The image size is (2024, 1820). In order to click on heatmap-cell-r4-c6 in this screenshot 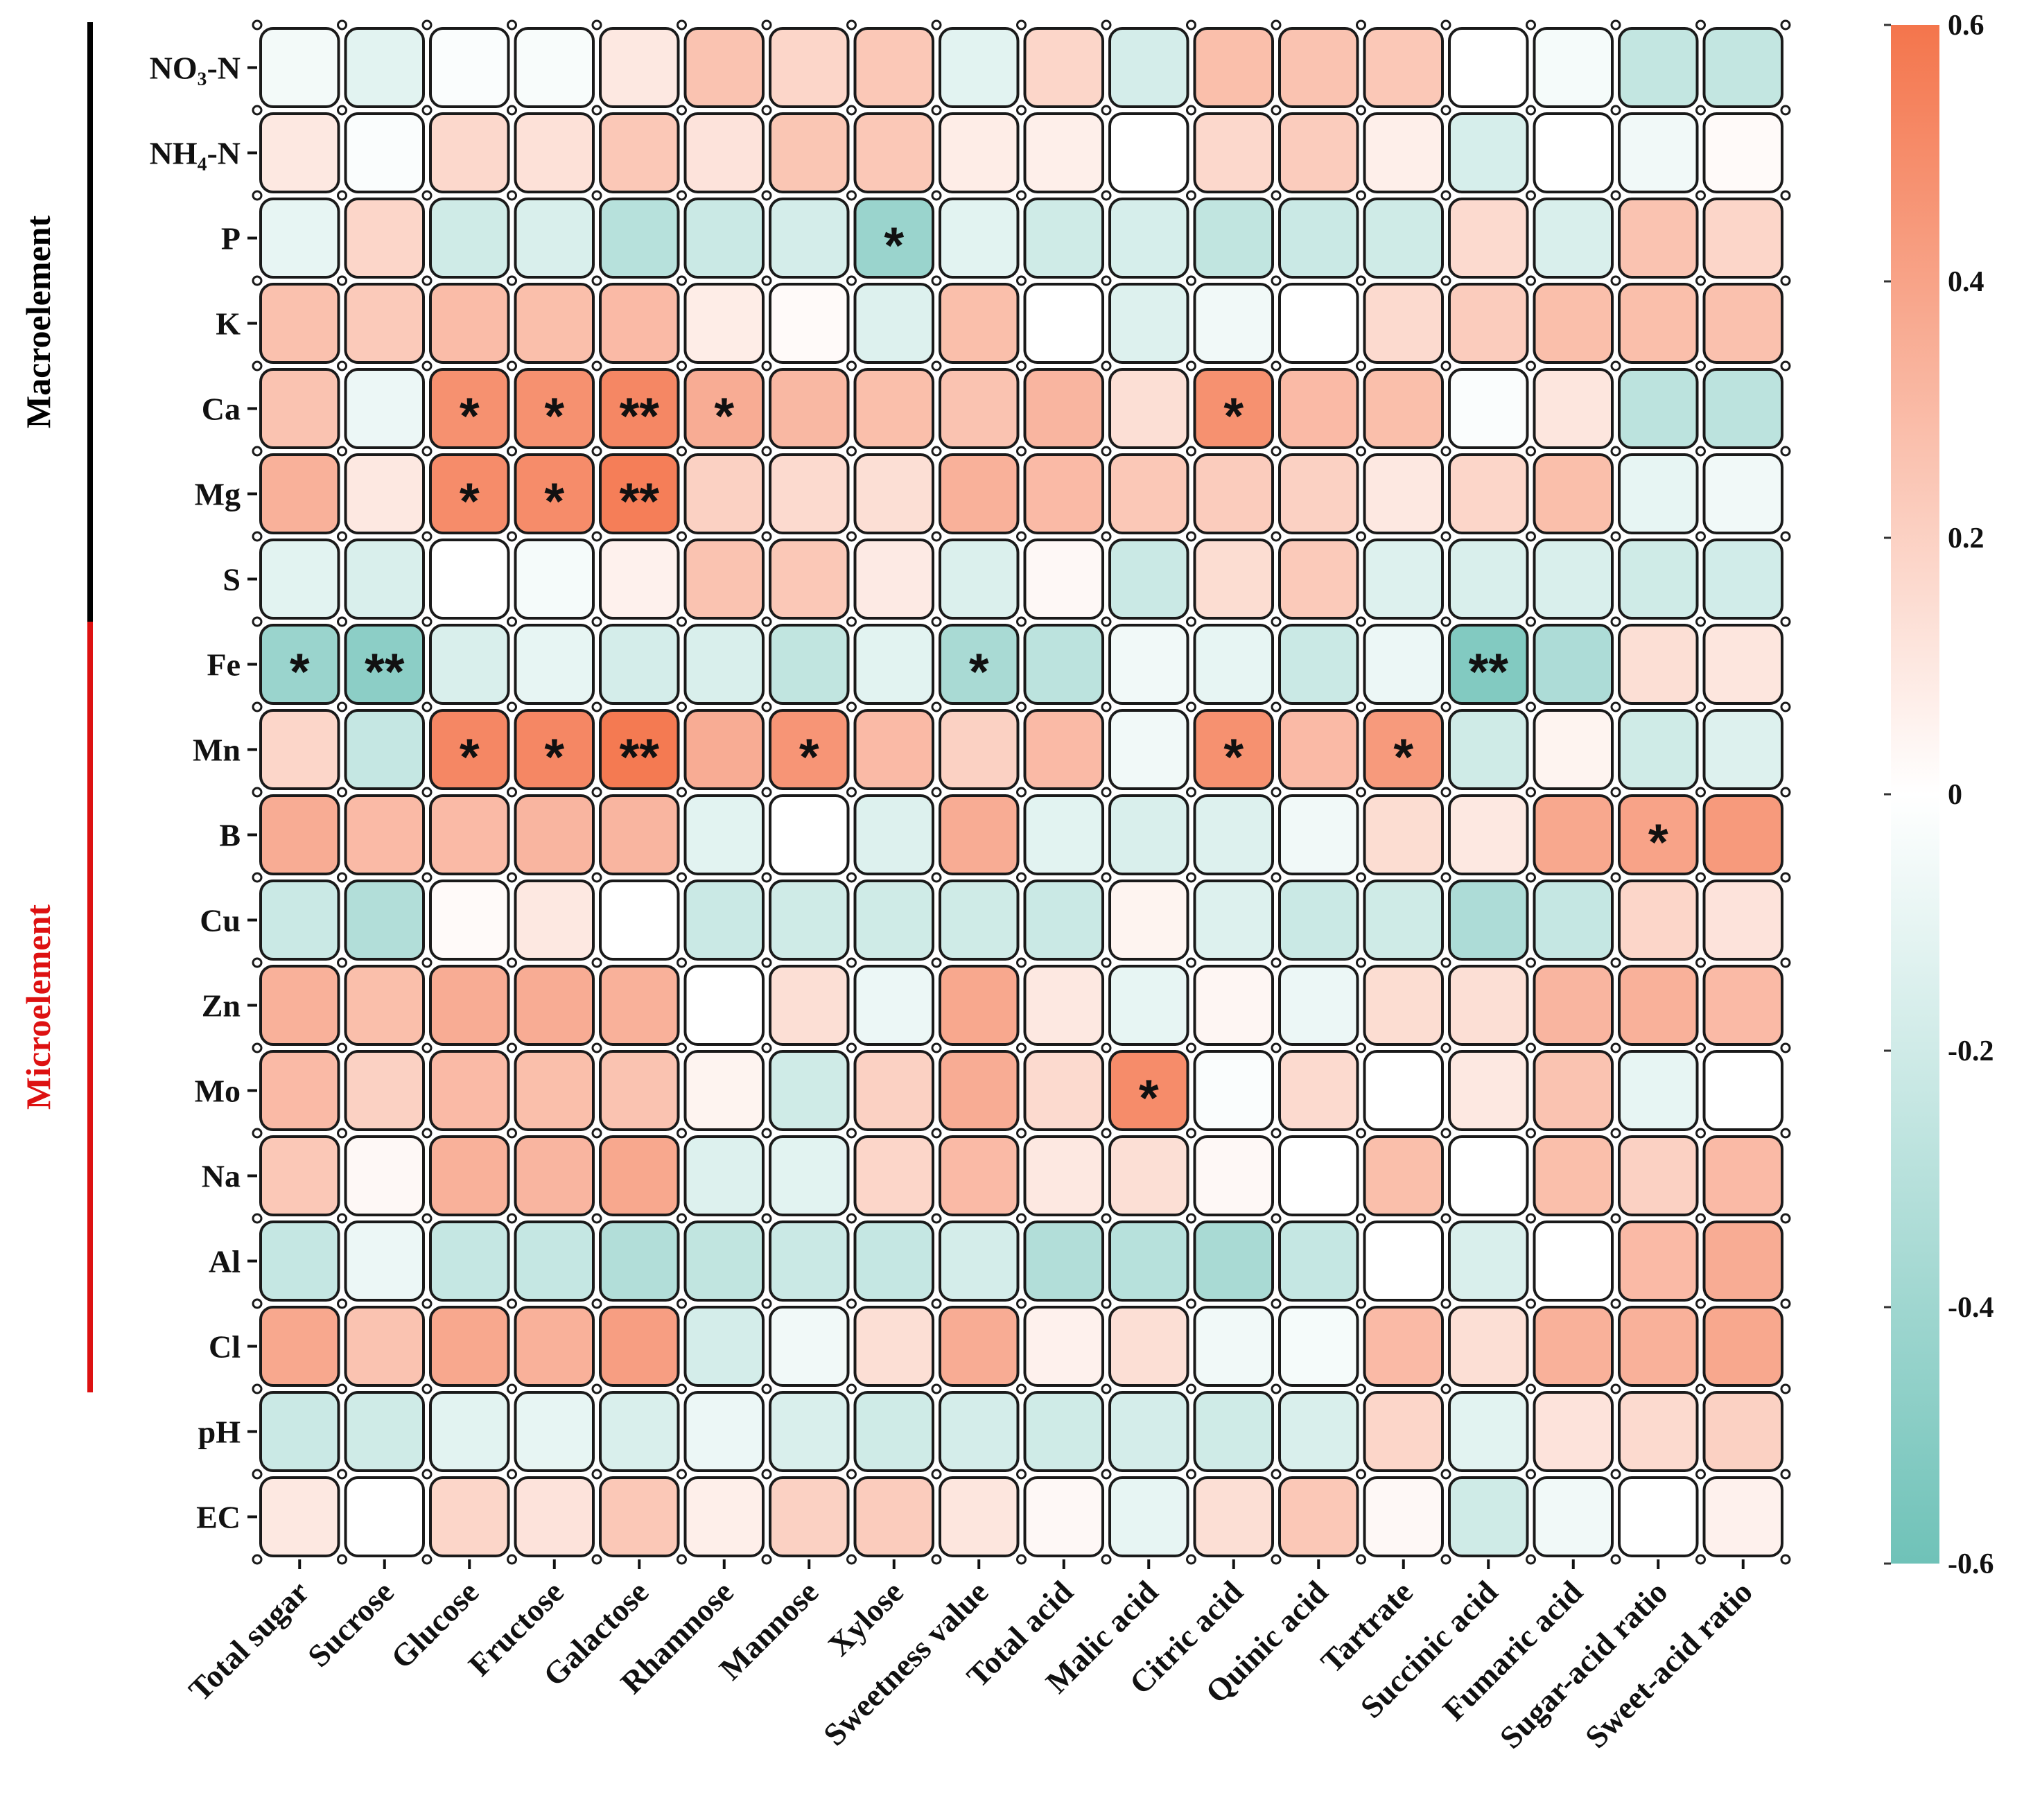, I will do `click(810, 408)`.